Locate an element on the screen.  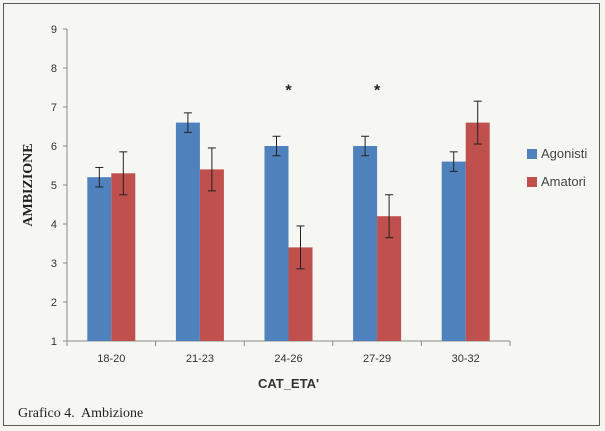
y-axis: 1 2 3 4 5 6 7 8 9 is located at coordinates (59, 186).